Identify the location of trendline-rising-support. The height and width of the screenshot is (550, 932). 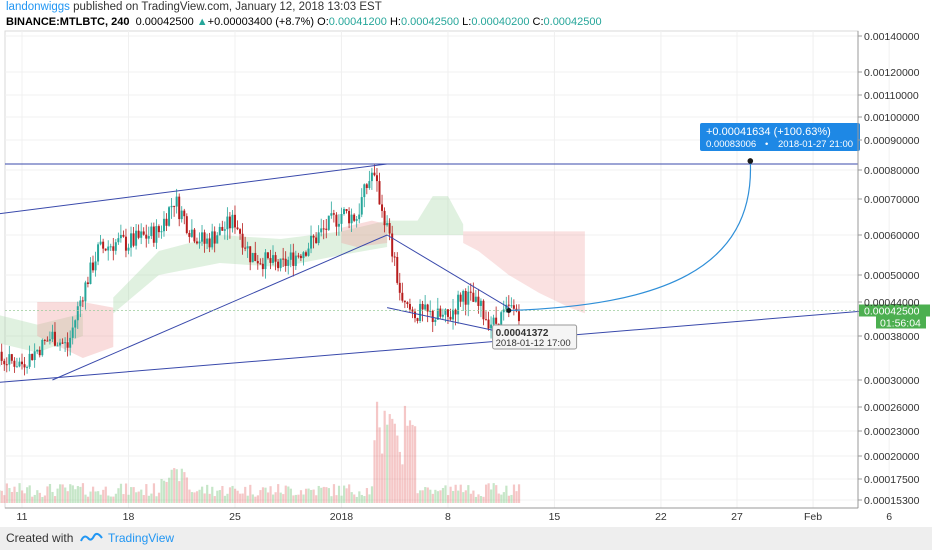
(220, 307).